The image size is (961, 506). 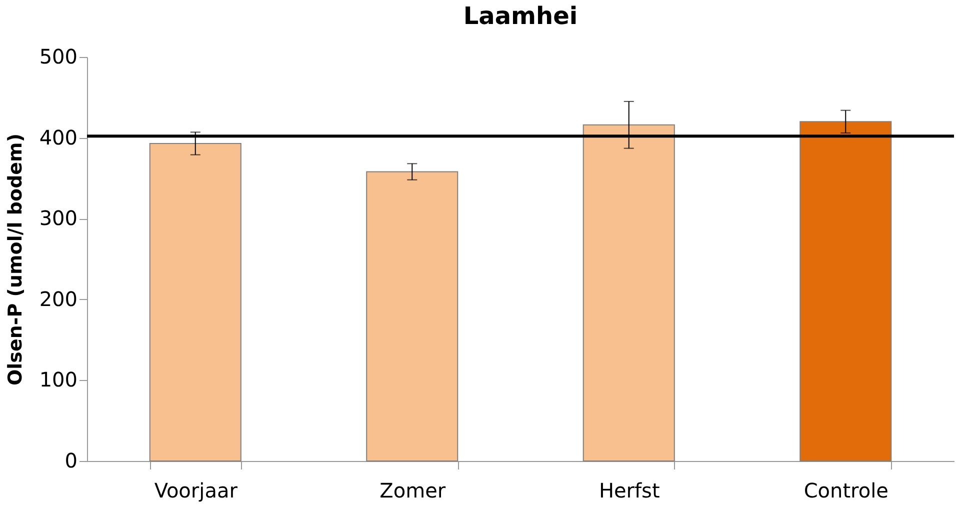 I want to click on y-axis-title: Olsen-P (umol/l bodem), so click(x=15, y=259).